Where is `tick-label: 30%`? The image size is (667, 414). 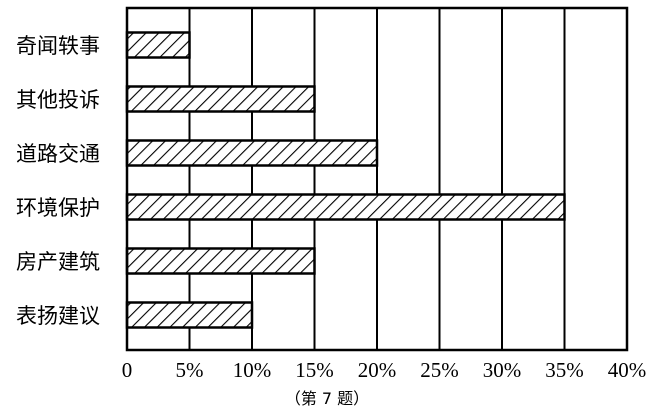 tick-label: 30% is located at coordinates (502, 370).